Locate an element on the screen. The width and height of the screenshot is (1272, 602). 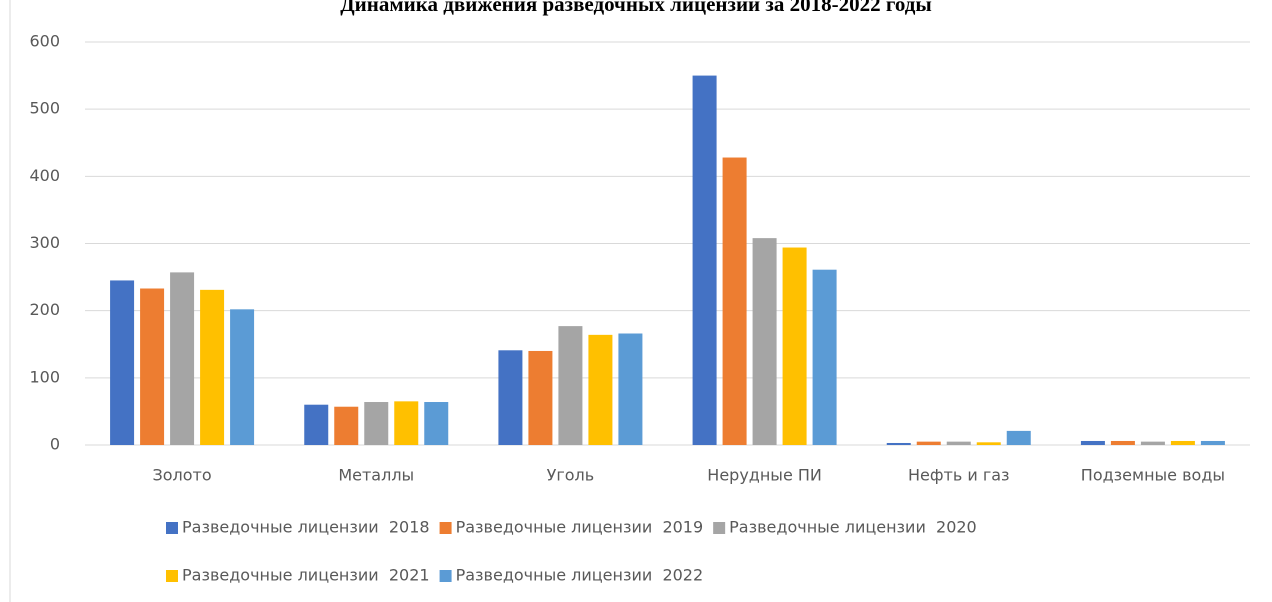
y-tick-label: 500 is located at coordinates (44, 108).